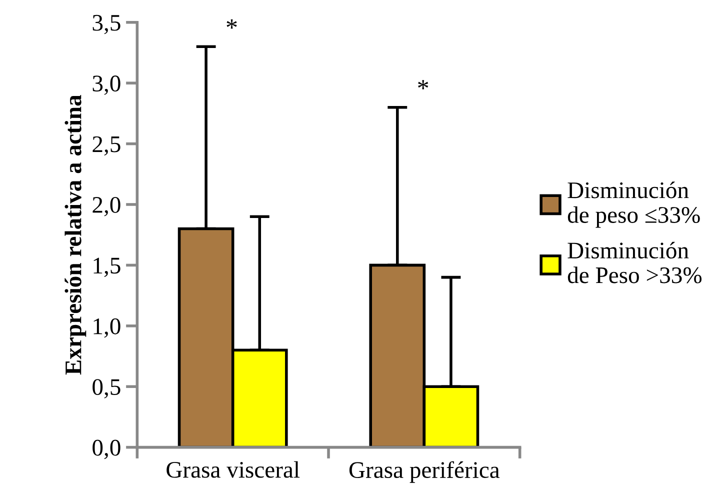  I want to click on legend-label: Disminución de peso ≤33%, so click(634, 205).